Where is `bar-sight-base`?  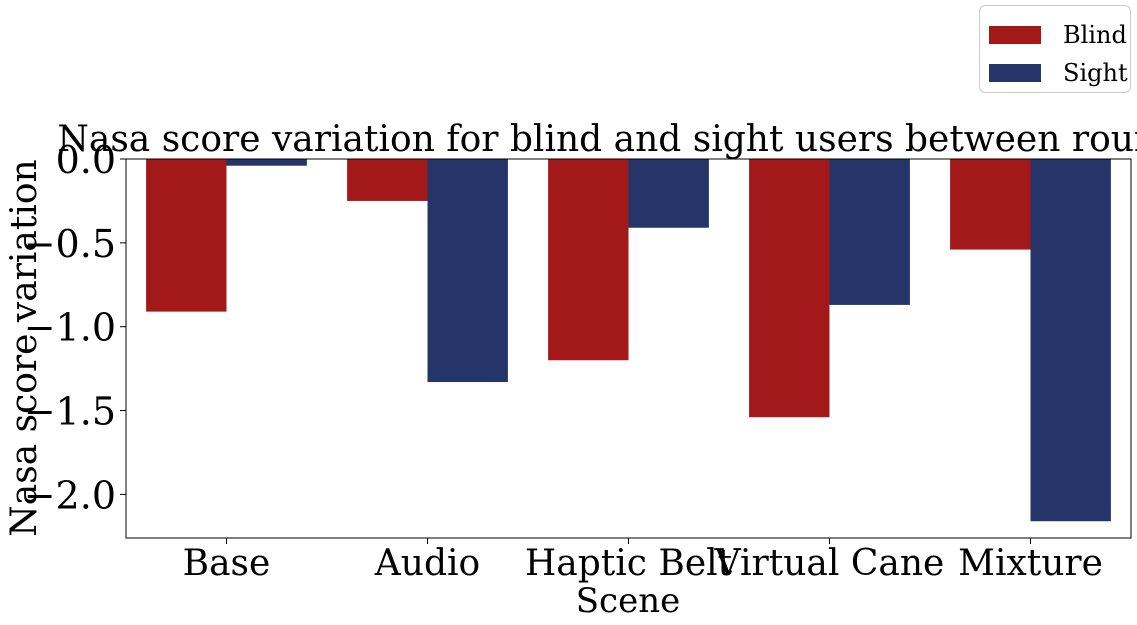
bar-sight-base is located at coordinates (266, 162).